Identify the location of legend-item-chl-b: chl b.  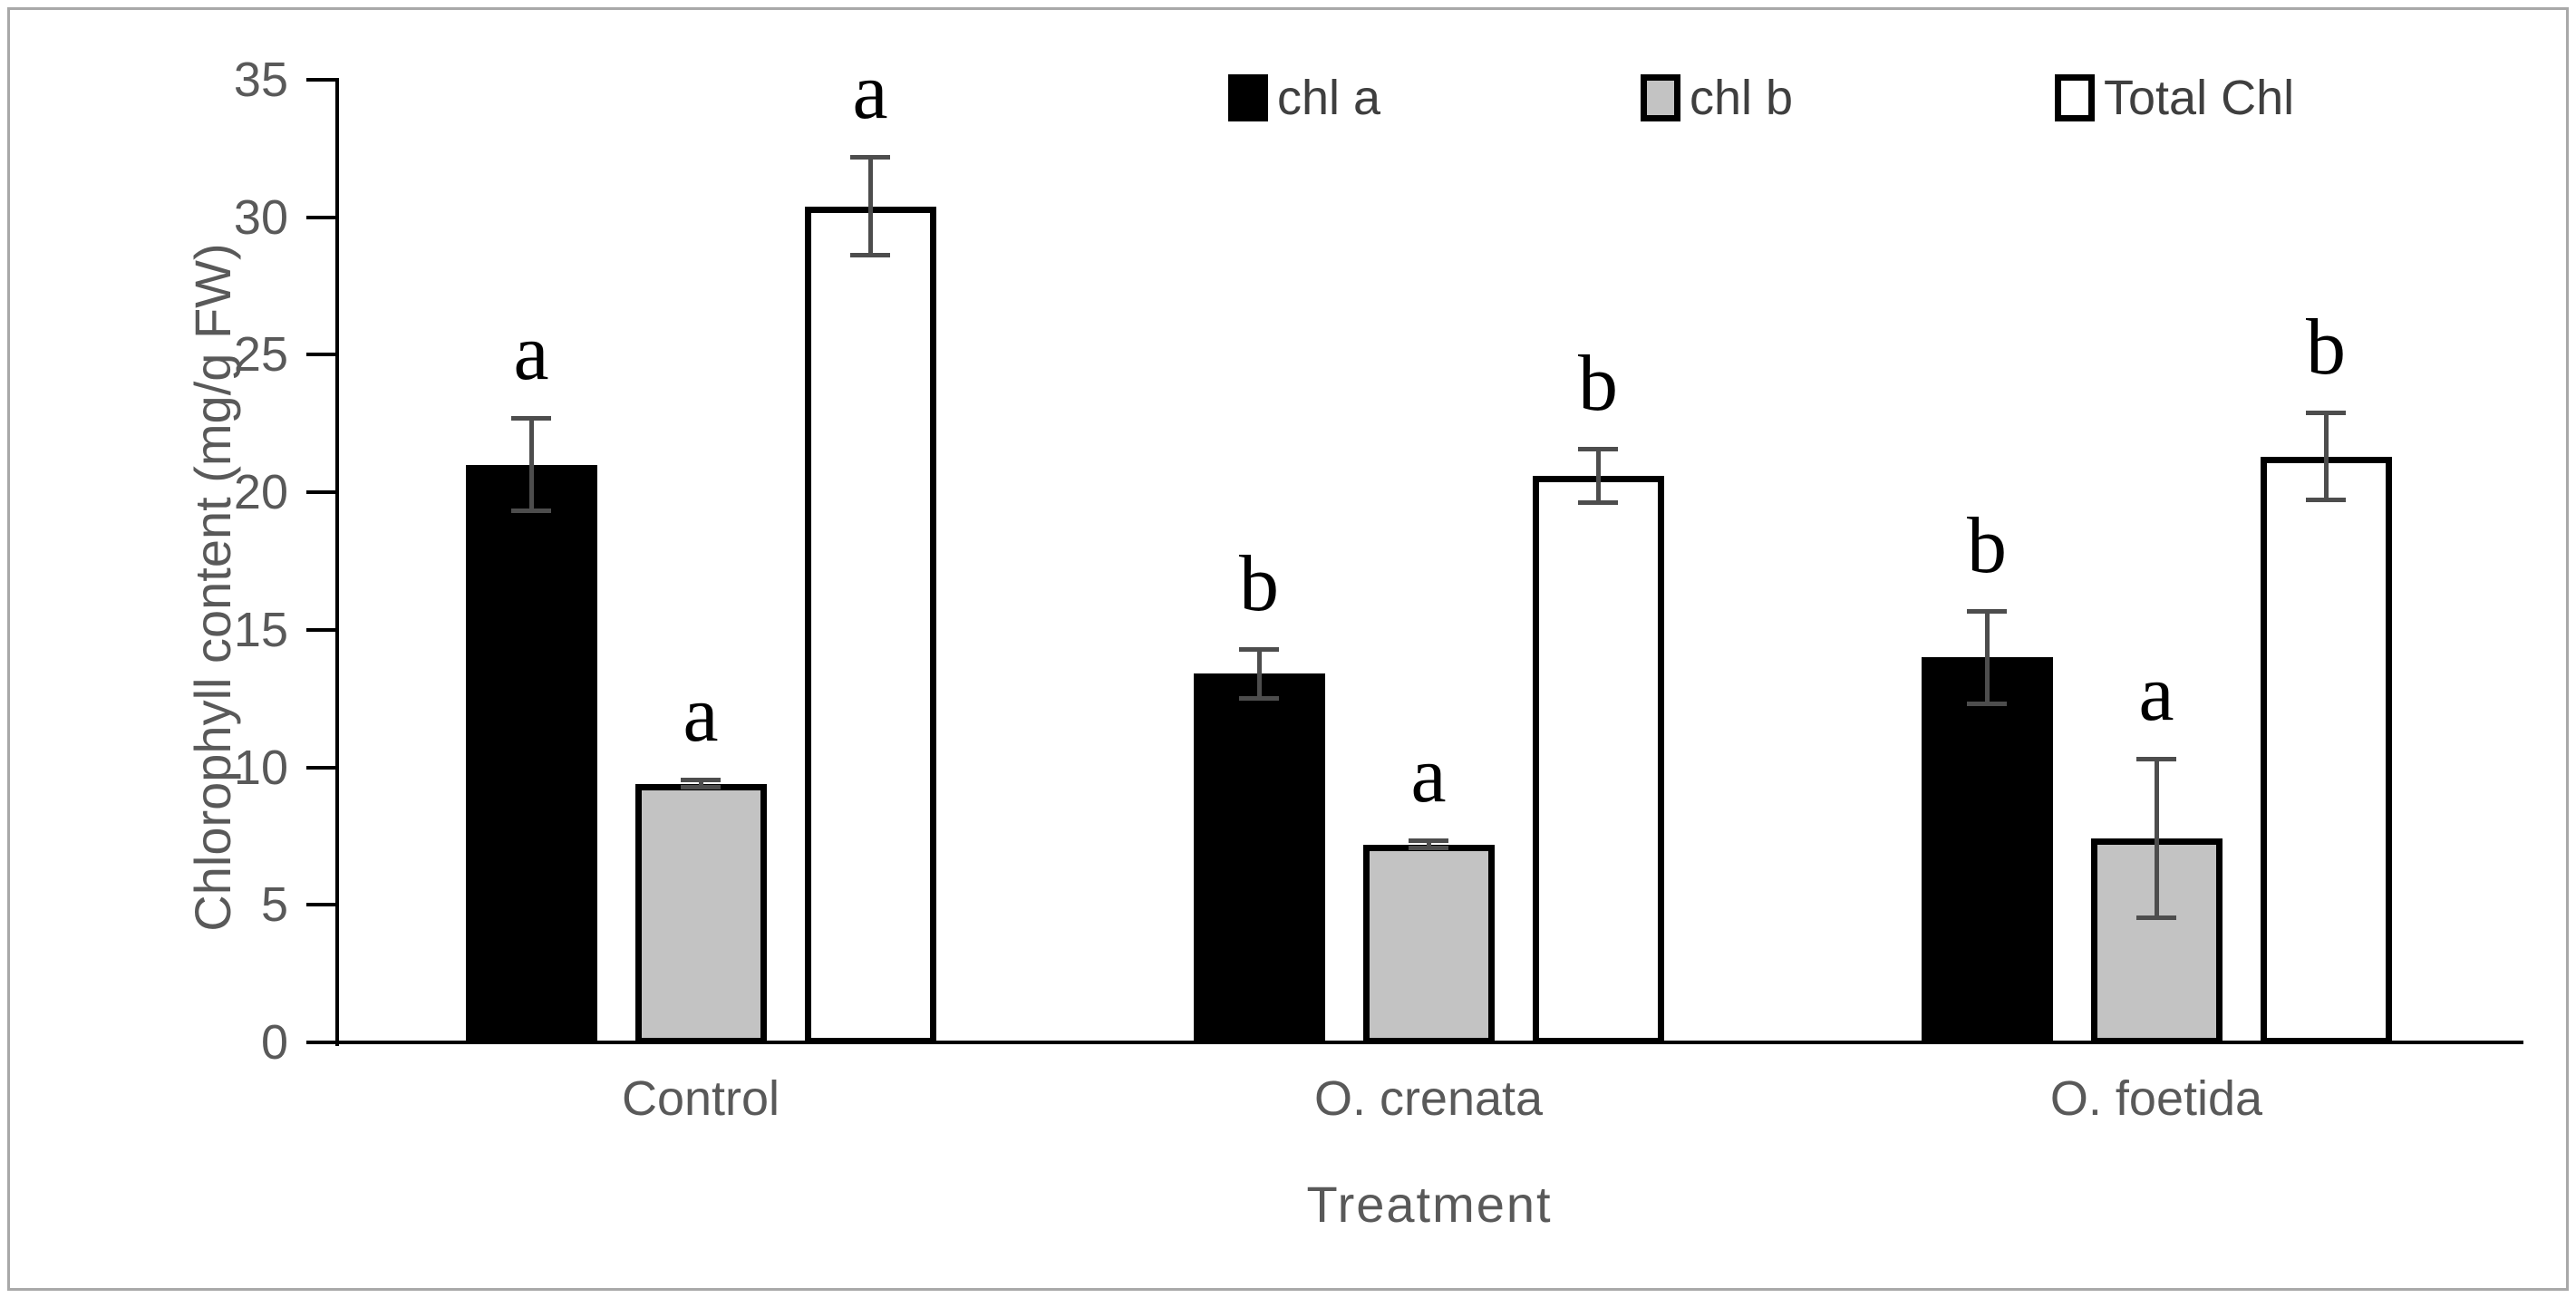
(1717, 98).